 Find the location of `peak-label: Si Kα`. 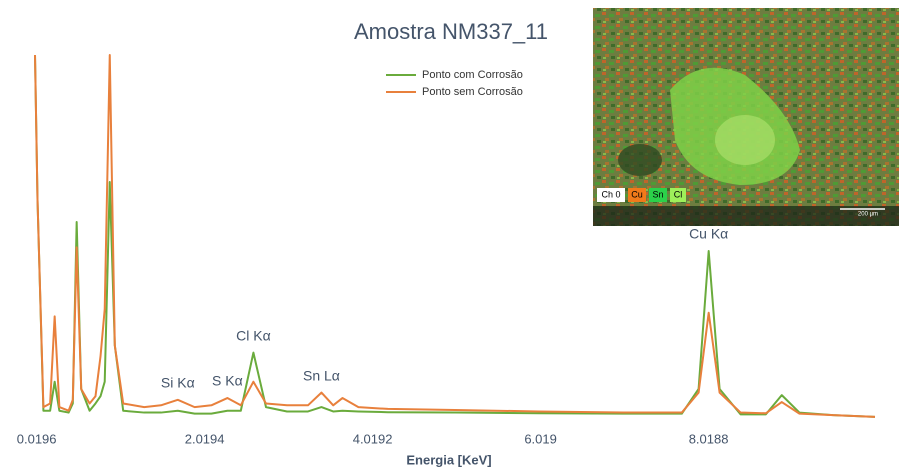

peak-label: Si Kα is located at coordinates (178, 383).